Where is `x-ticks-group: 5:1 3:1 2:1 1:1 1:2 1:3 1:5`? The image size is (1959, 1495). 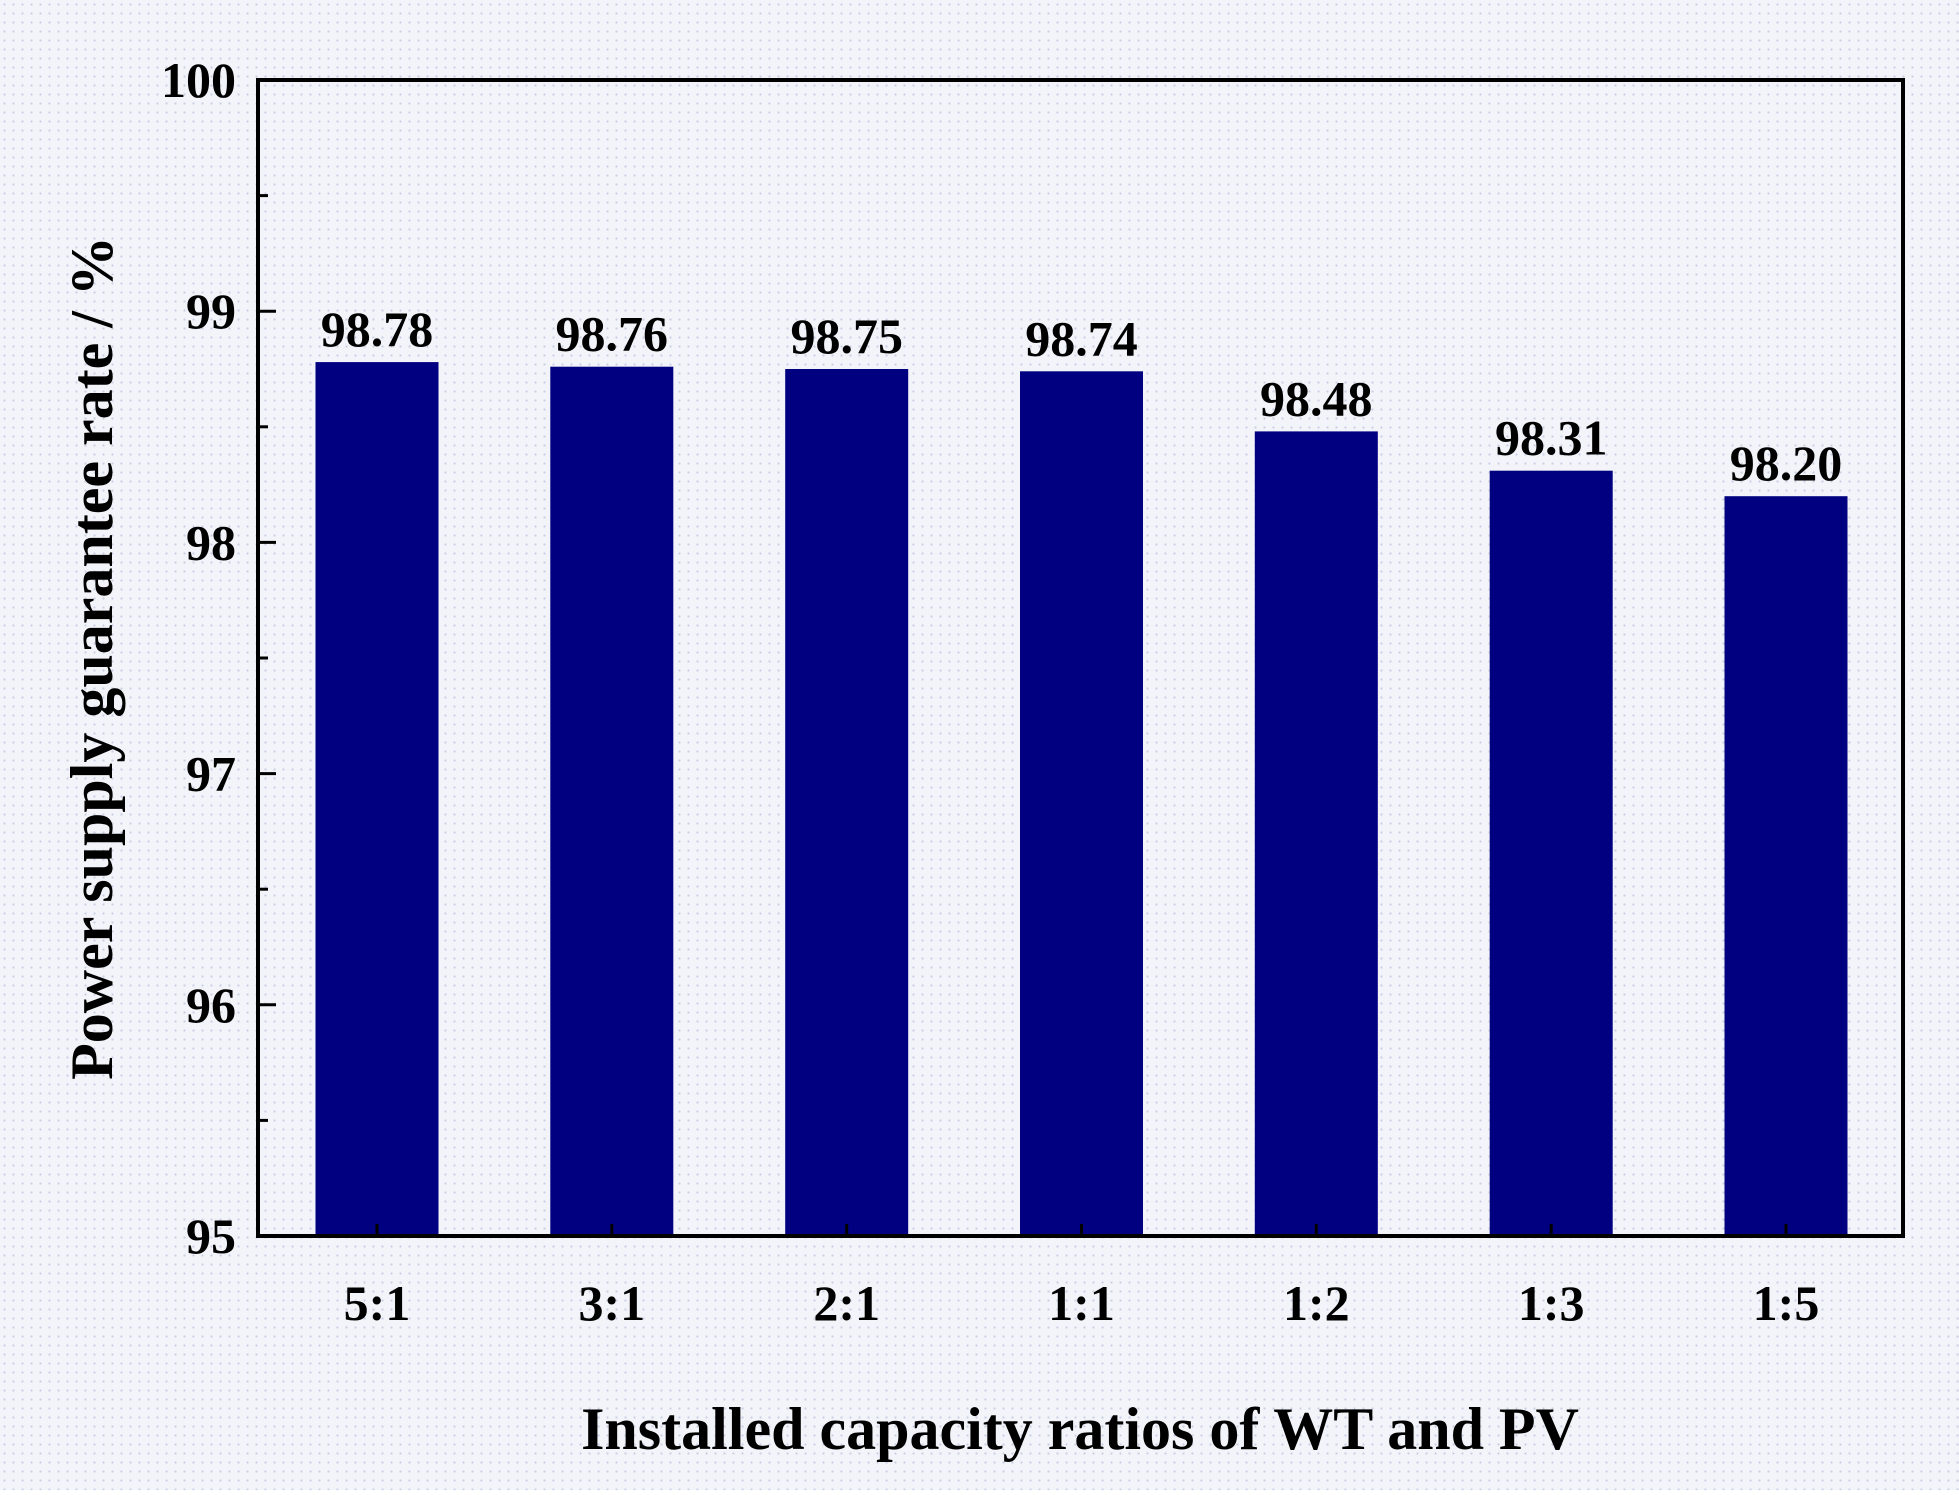
x-ticks-group: 5:1 3:1 2:1 1:1 1:2 1:3 1:5 is located at coordinates (1082, 1277).